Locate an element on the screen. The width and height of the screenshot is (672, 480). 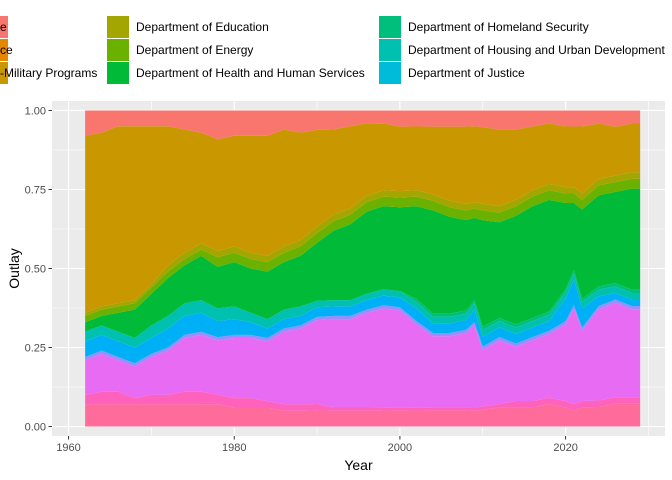
legend-label: e is located at coordinates (3, 27).